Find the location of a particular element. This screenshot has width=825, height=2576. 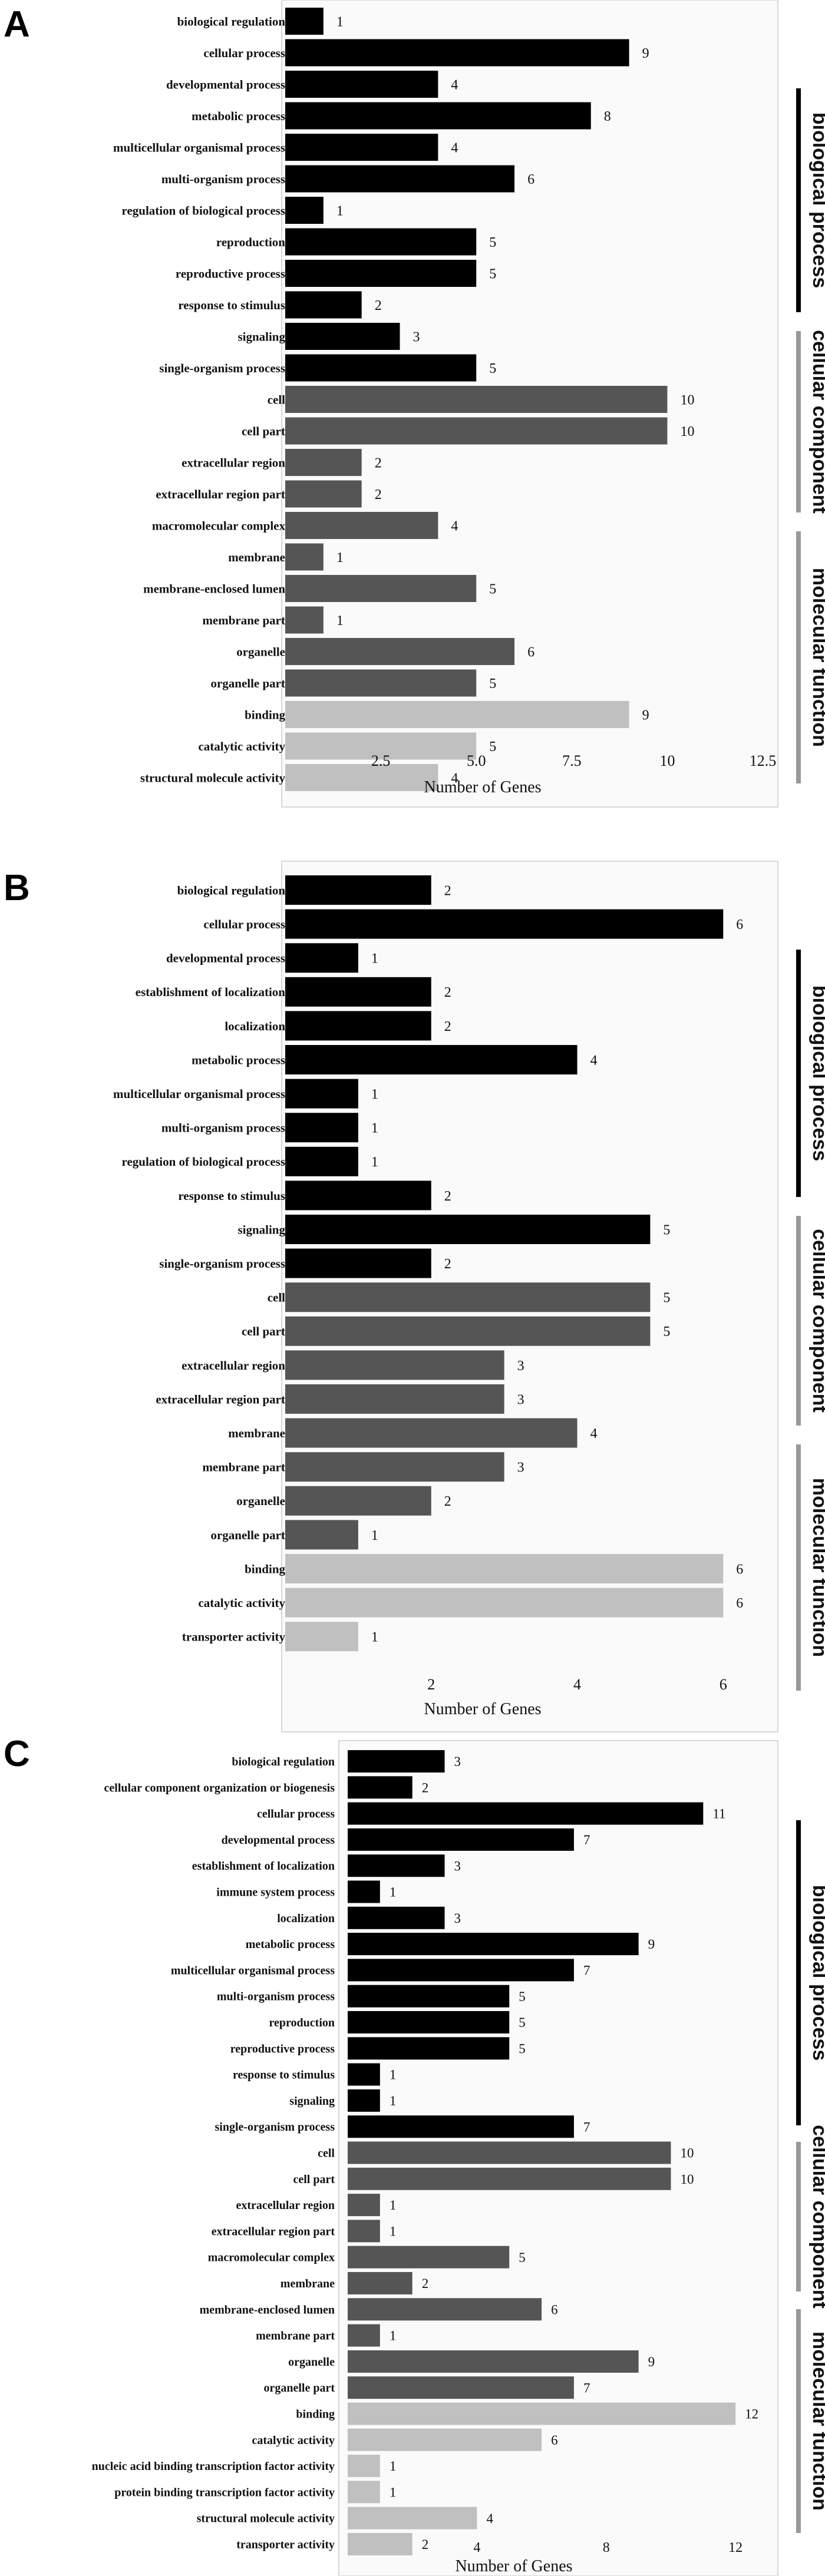

value-label: 10 is located at coordinates (687, 431).